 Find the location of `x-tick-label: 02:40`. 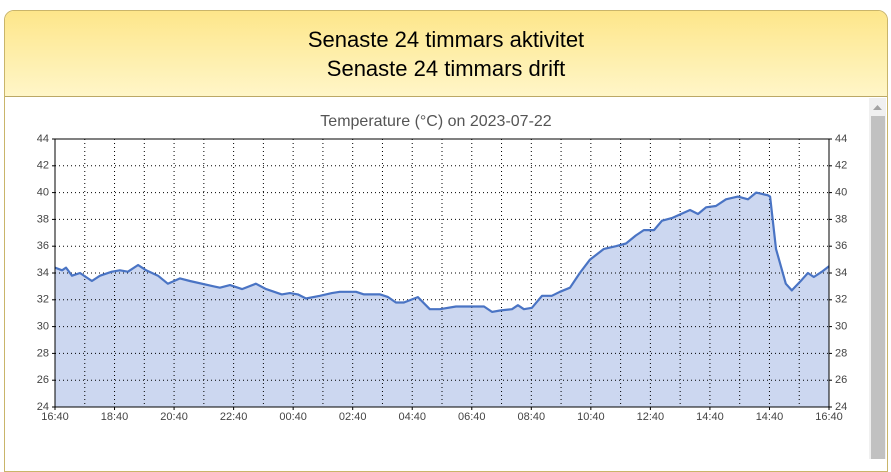

x-tick-label: 02:40 is located at coordinates (353, 417).